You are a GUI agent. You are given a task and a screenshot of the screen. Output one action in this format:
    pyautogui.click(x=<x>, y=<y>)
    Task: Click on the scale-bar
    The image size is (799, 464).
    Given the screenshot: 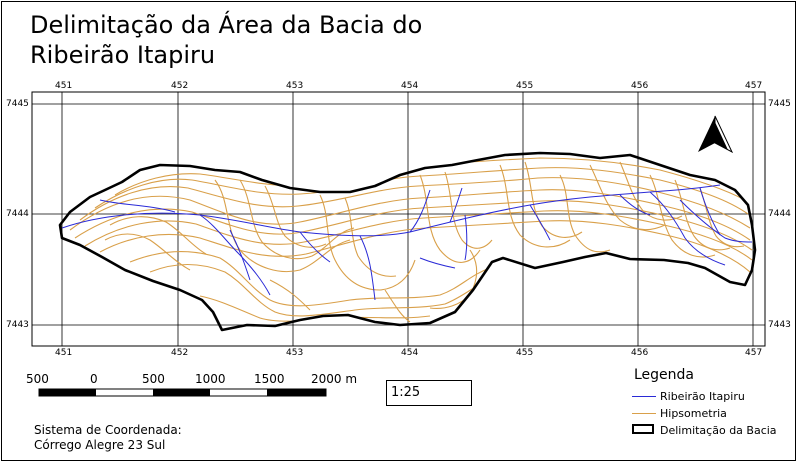 What is the action you would take?
    pyautogui.click(x=182, y=392)
    